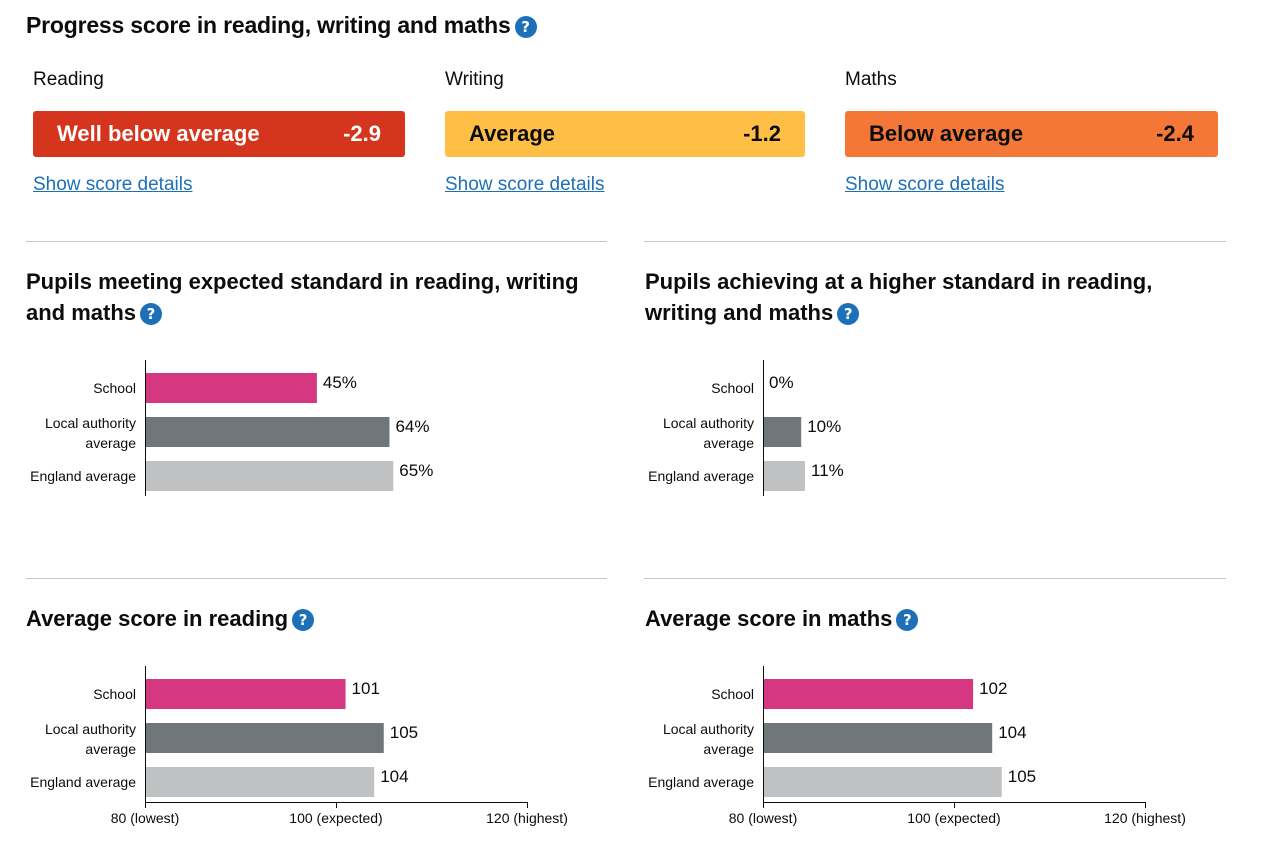 This screenshot has height=865, width=1266. I want to click on progress-subject-label: Reading, so click(68, 79).